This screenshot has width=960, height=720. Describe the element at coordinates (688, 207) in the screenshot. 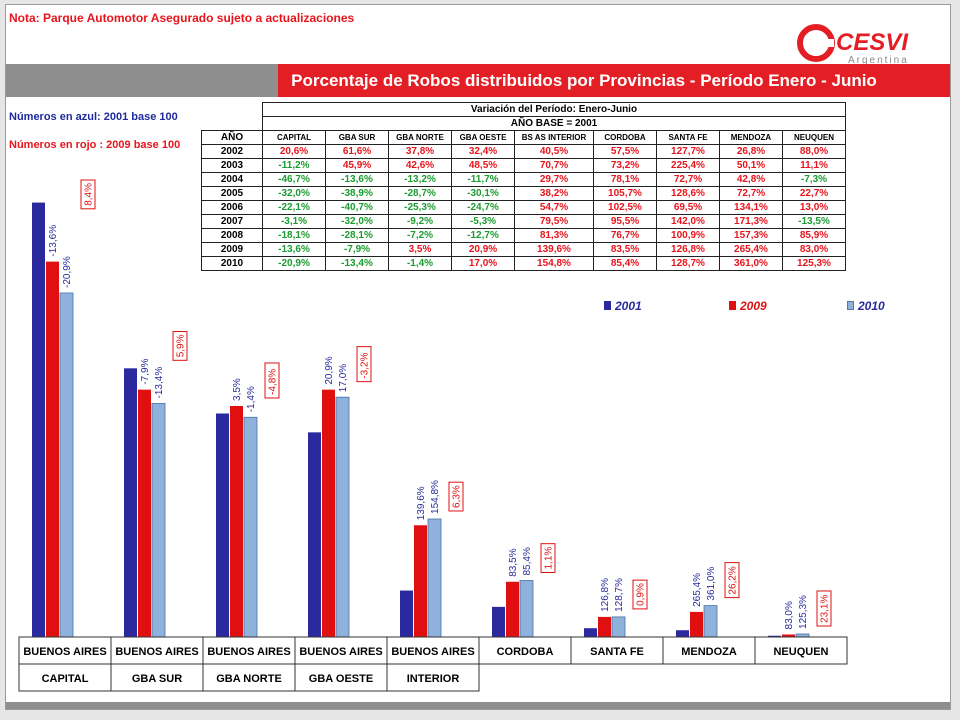

I see `table-cell: 69,5%` at that location.